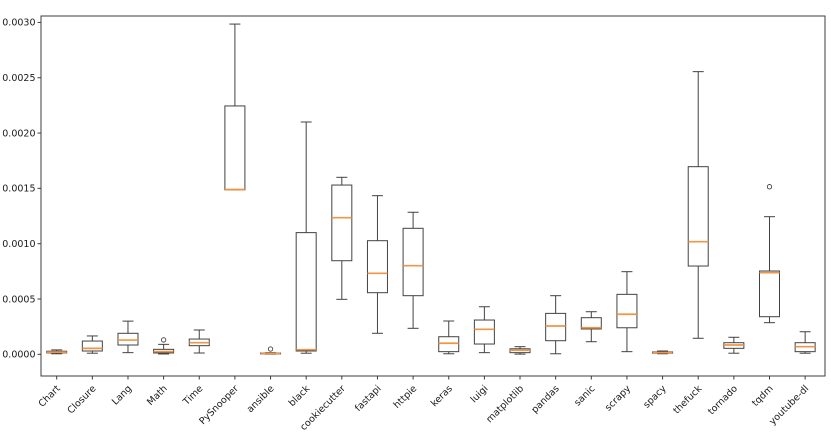 This screenshot has height=433, width=831. I want to click on box-Lang, so click(128, 337).